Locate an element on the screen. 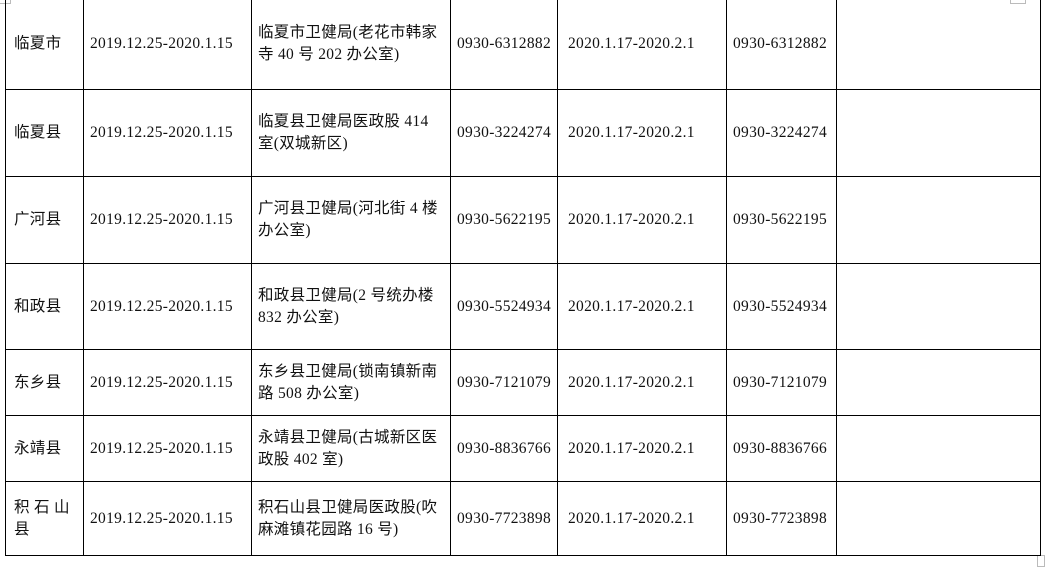 This screenshot has width=1045, height=567. location-cell: 临夏市卫健局(老花市韩家寺 40 号 202 办公室) is located at coordinates (351, 45).